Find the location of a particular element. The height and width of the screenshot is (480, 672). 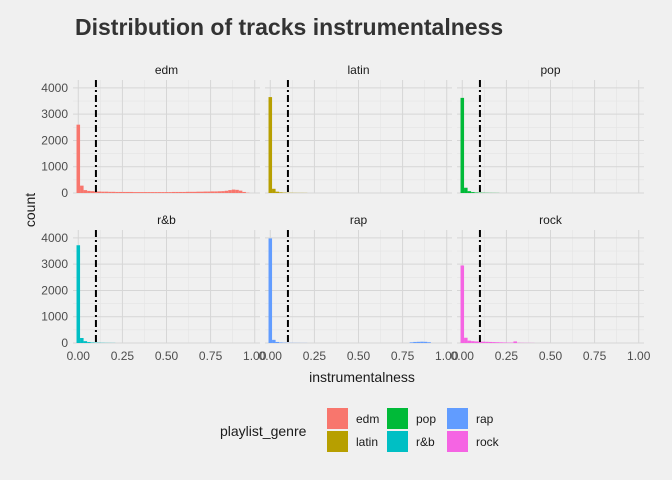

facet-panel-latin: latin is located at coordinates (358, 128).